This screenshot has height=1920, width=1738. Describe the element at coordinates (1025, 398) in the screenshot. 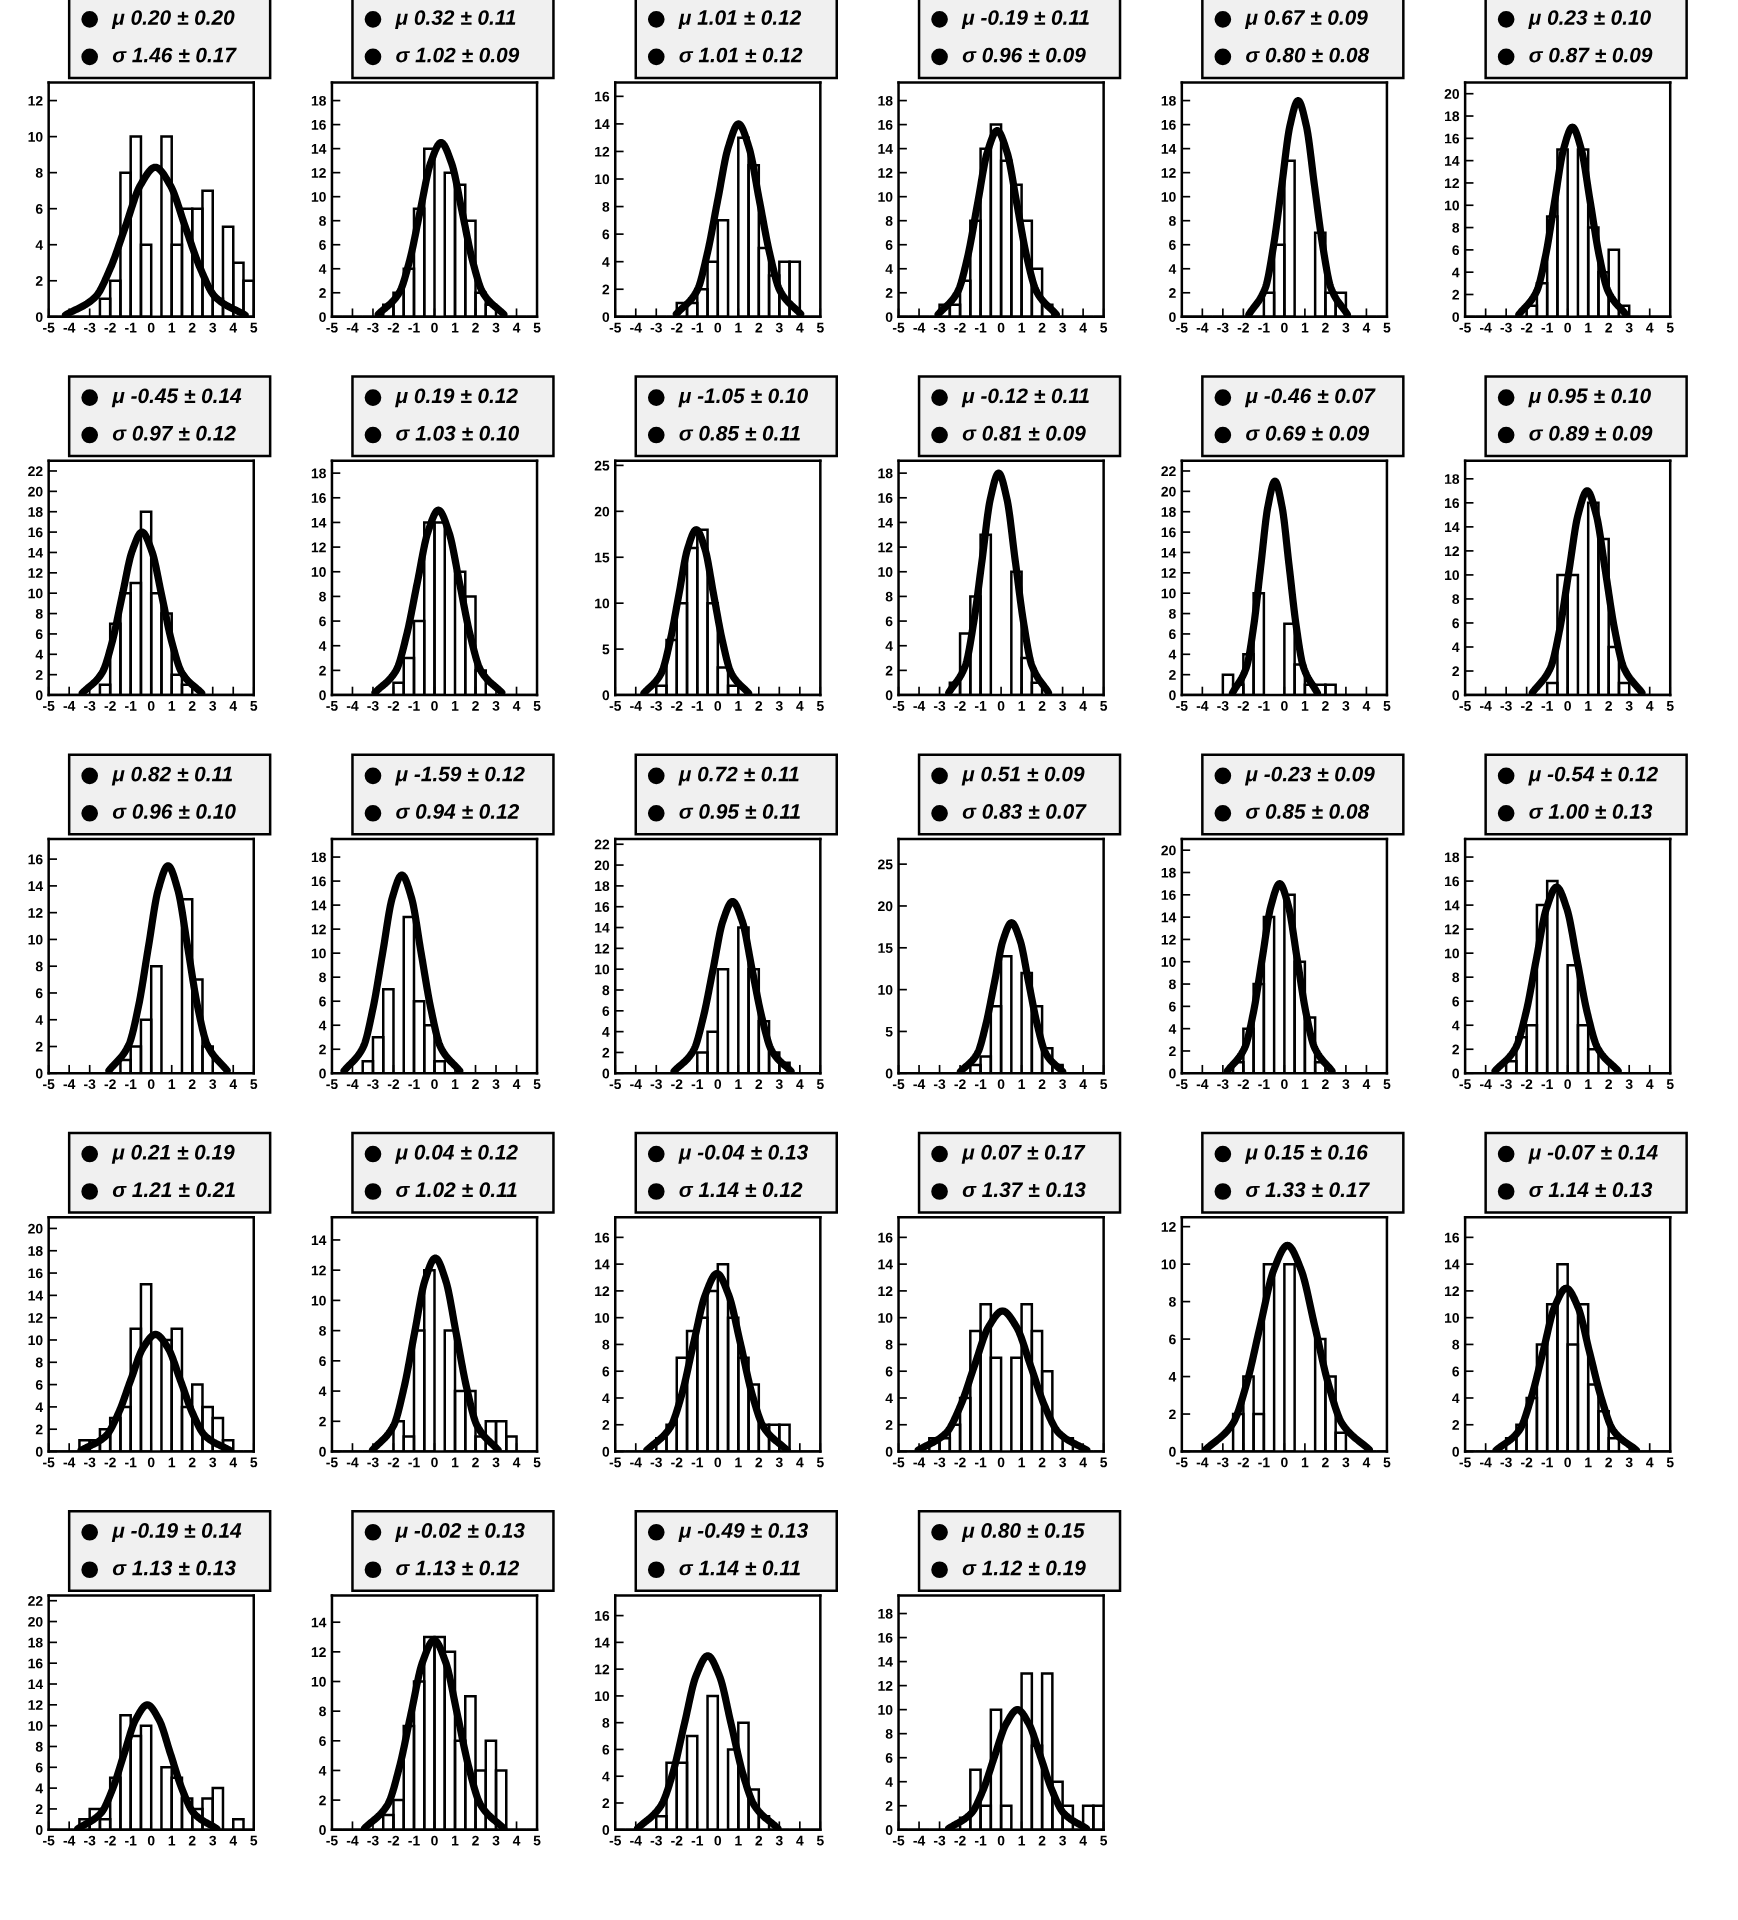

I see `text: μ -0.12 ± 0.11` at that location.